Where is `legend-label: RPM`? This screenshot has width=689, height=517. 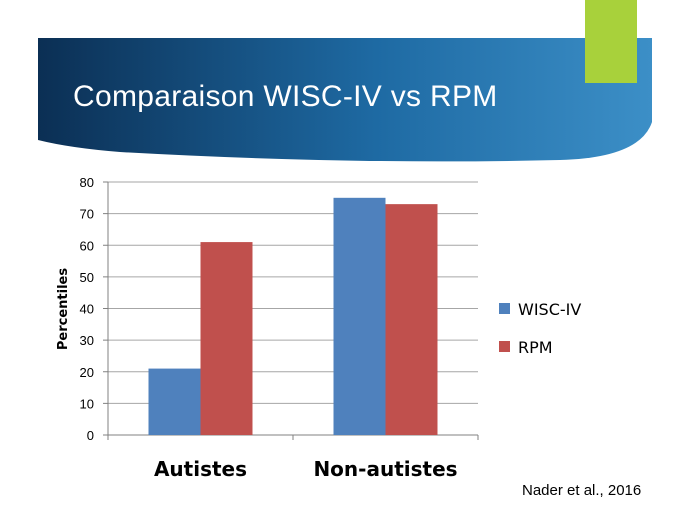 legend-label: RPM is located at coordinates (535, 347).